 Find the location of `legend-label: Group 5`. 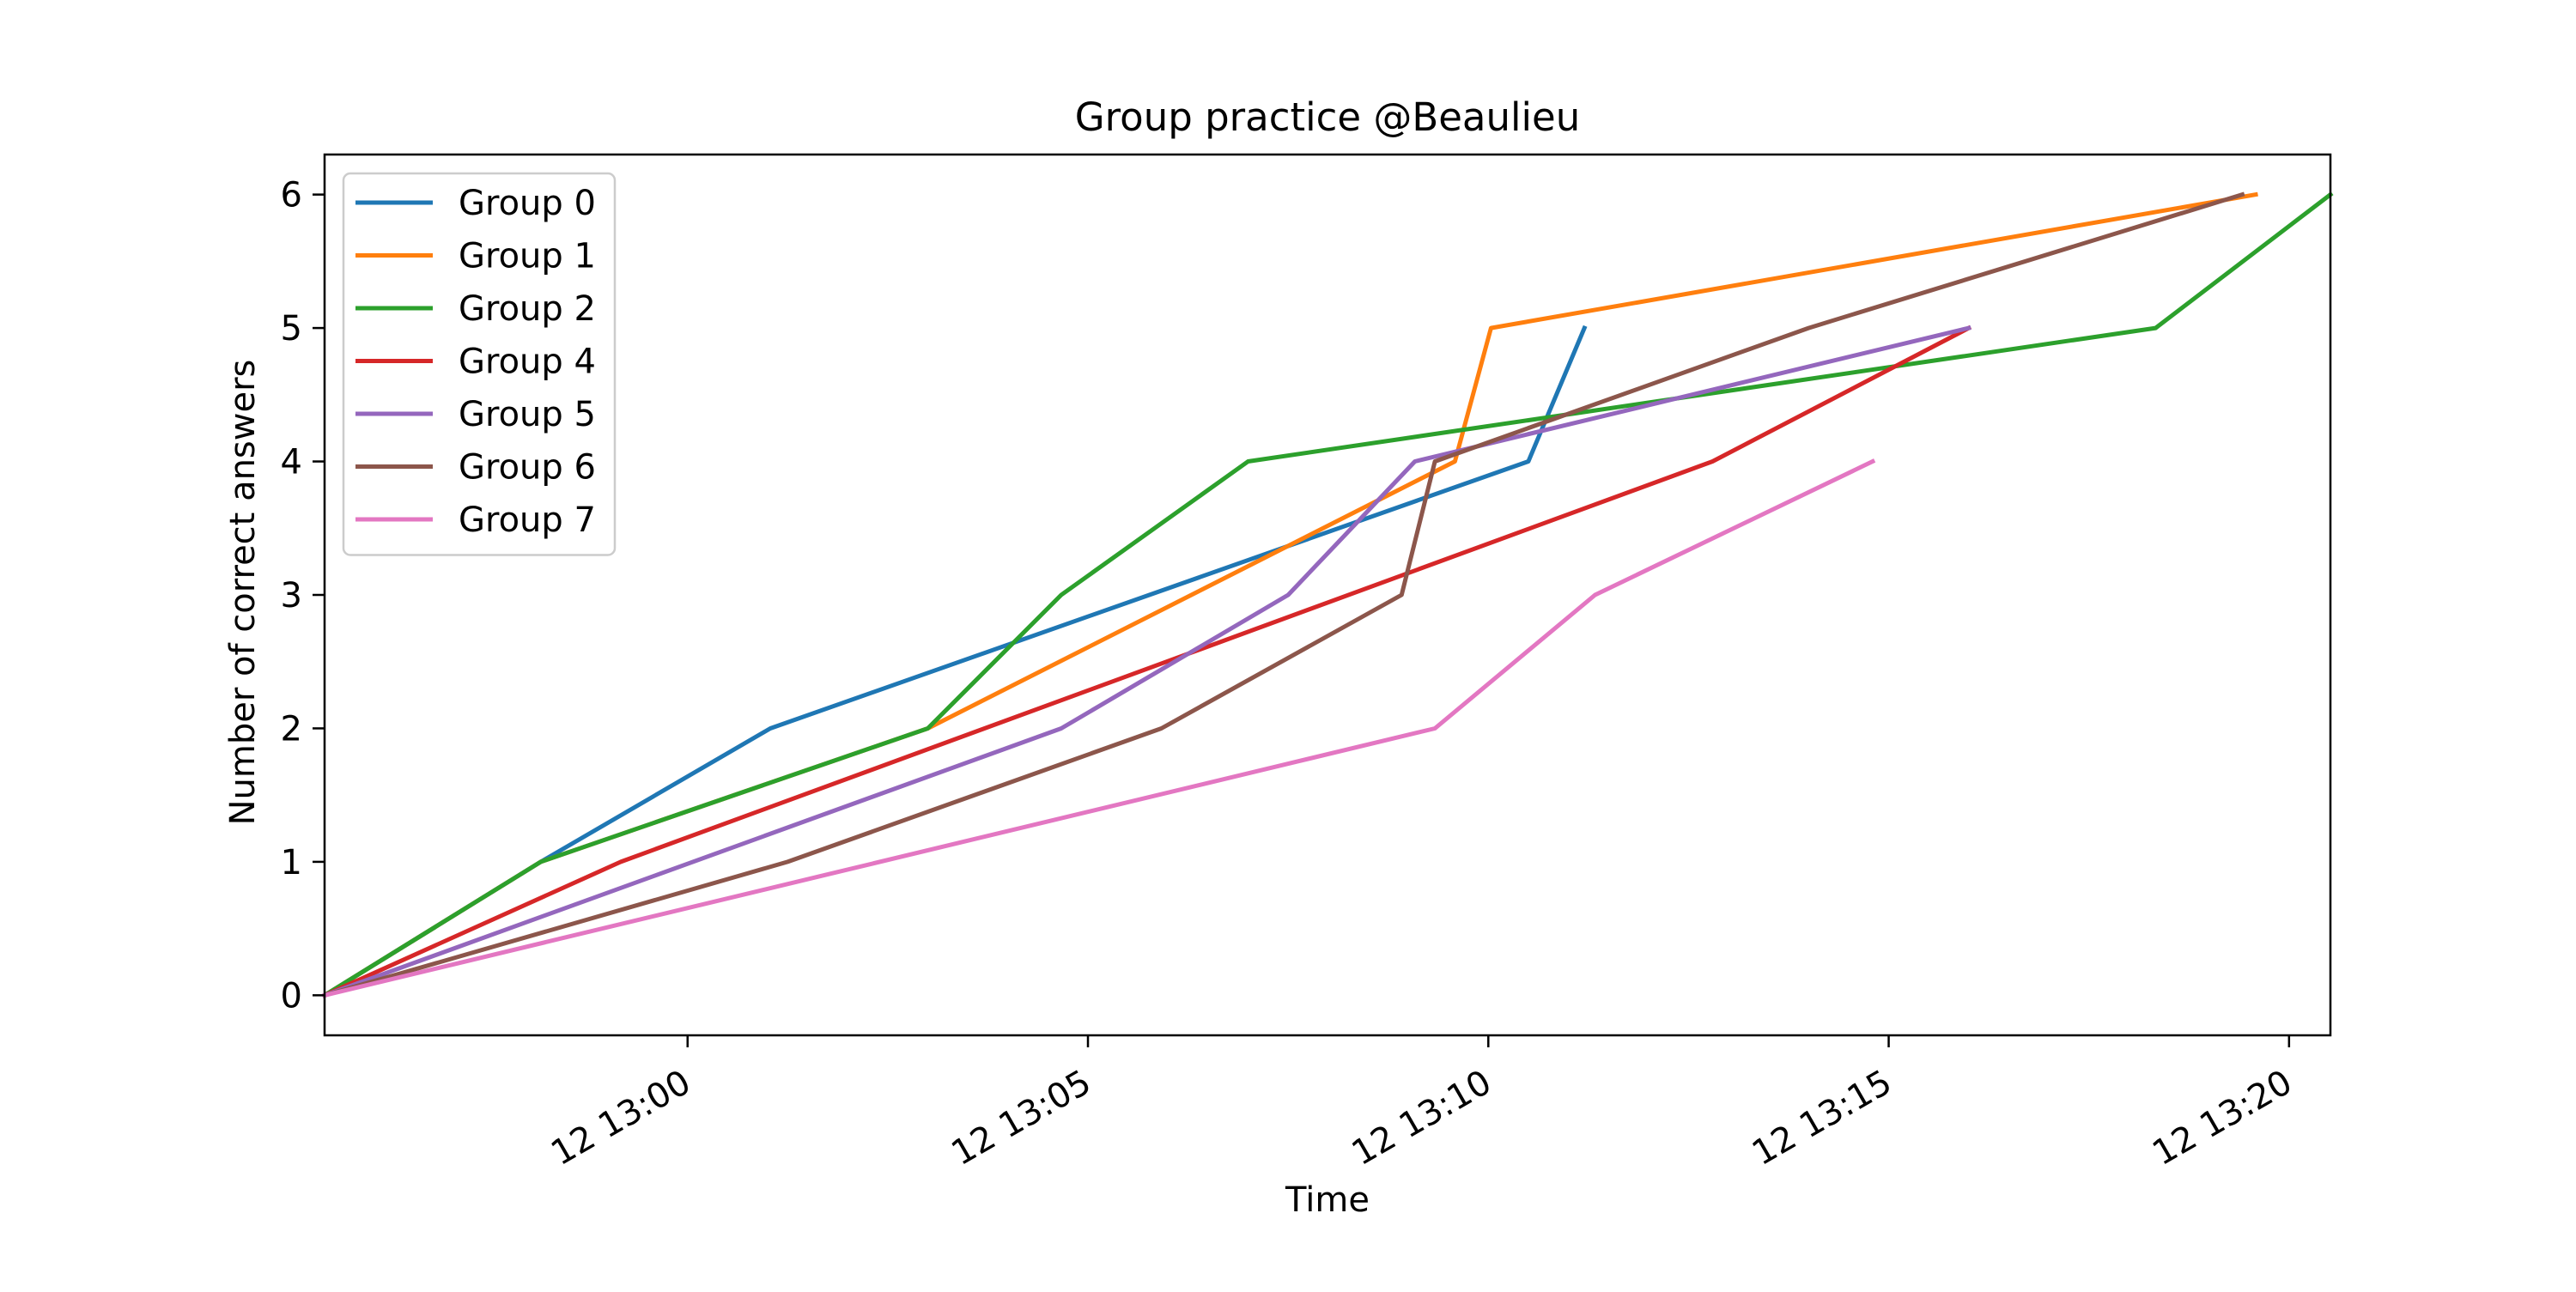

legend-label: Group 5 is located at coordinates (527, 414).